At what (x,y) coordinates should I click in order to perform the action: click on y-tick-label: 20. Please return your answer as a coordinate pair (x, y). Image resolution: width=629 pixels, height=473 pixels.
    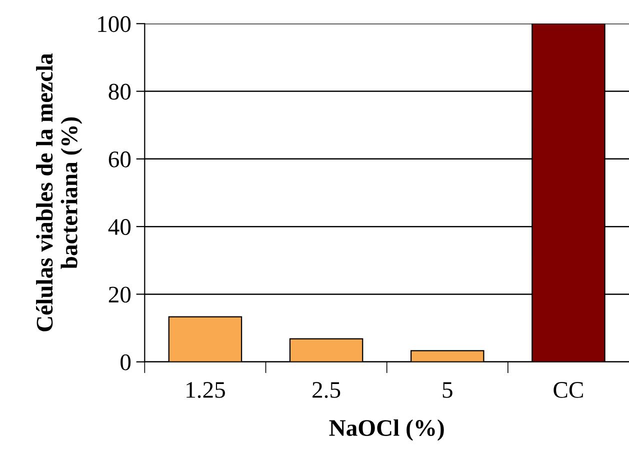
    Looking at the image, I should click on (119, 294).